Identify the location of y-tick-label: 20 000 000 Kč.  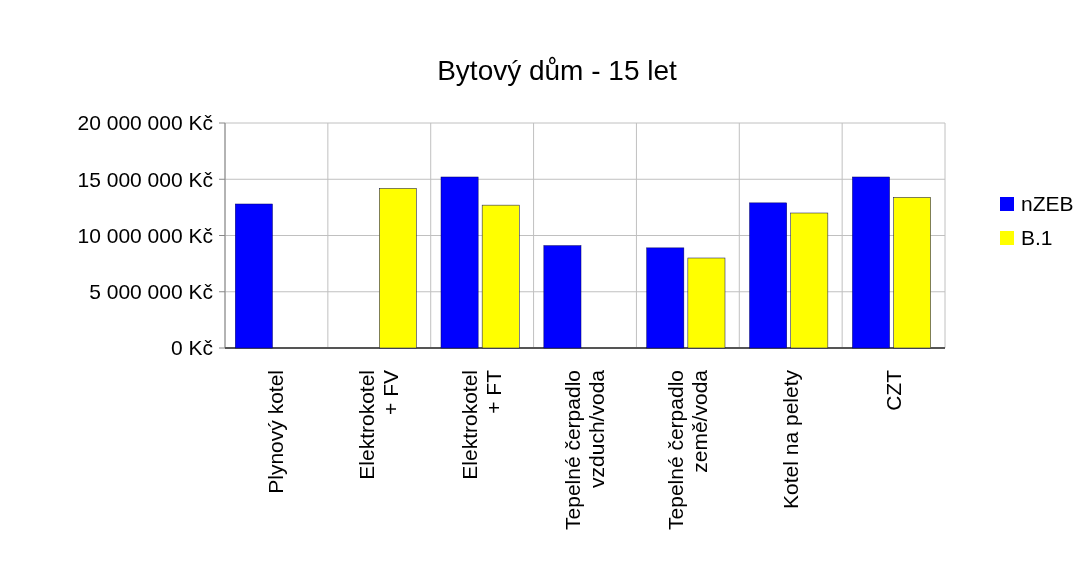
(145, 123).